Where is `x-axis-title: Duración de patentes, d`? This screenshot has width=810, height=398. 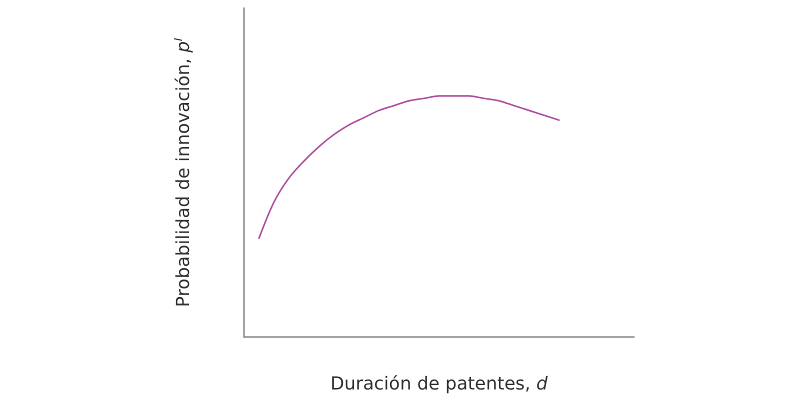 x-axis-title: Duración de patentes, d is located at coordinates (439, 384).